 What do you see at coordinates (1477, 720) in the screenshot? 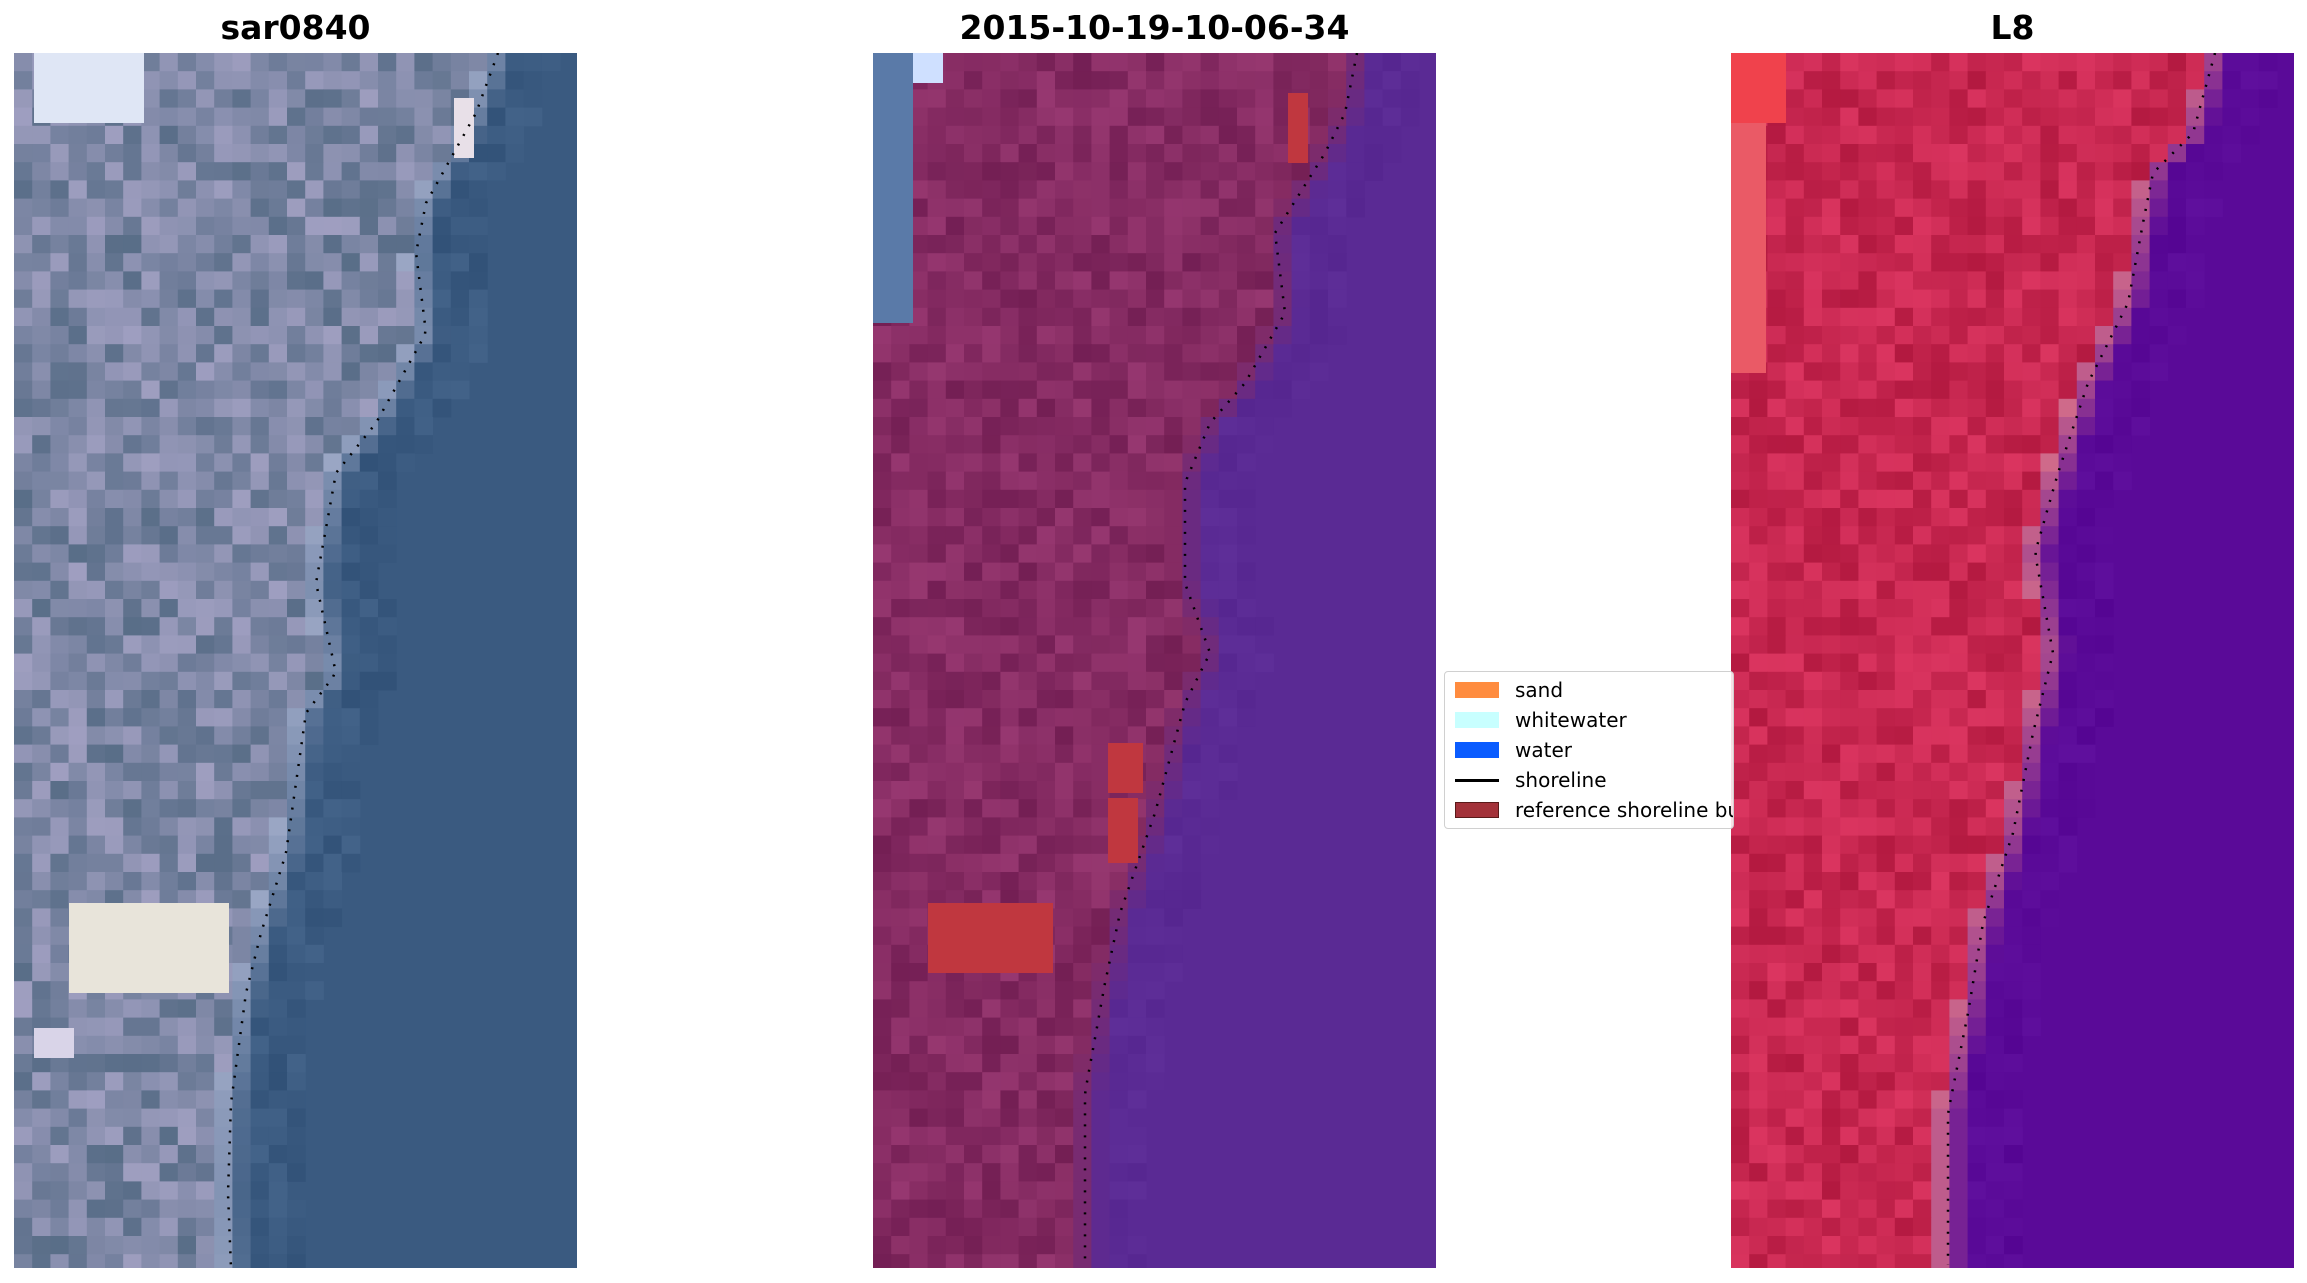
I see `whitewater-swatch` at bounding box center [1477, 720].